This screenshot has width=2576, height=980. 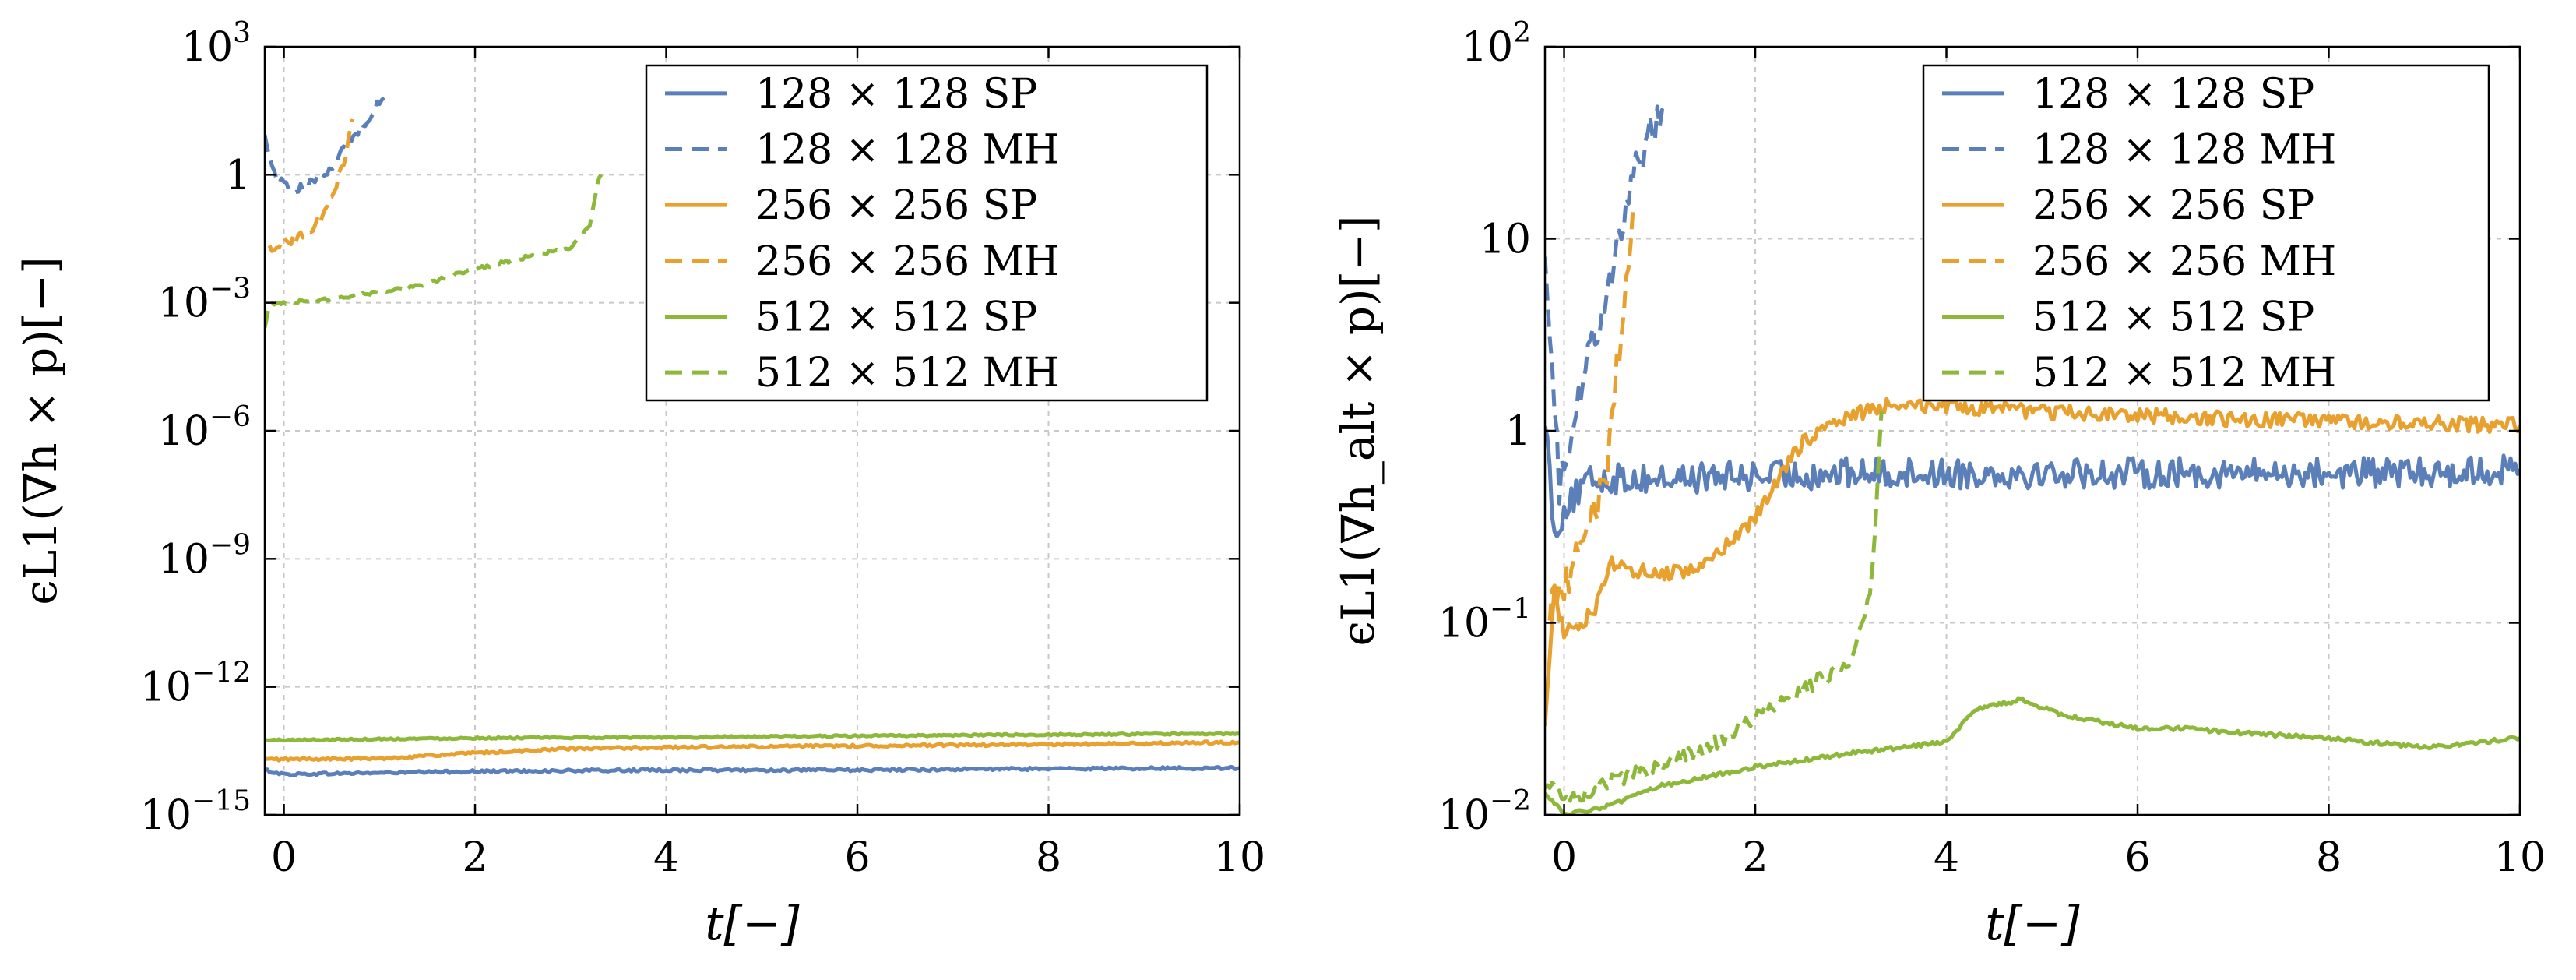 What do you see at coordinates (1496, 44) in the screenshot?
I see `y-tick-label: 10²` at bounding box center [1496, 44].